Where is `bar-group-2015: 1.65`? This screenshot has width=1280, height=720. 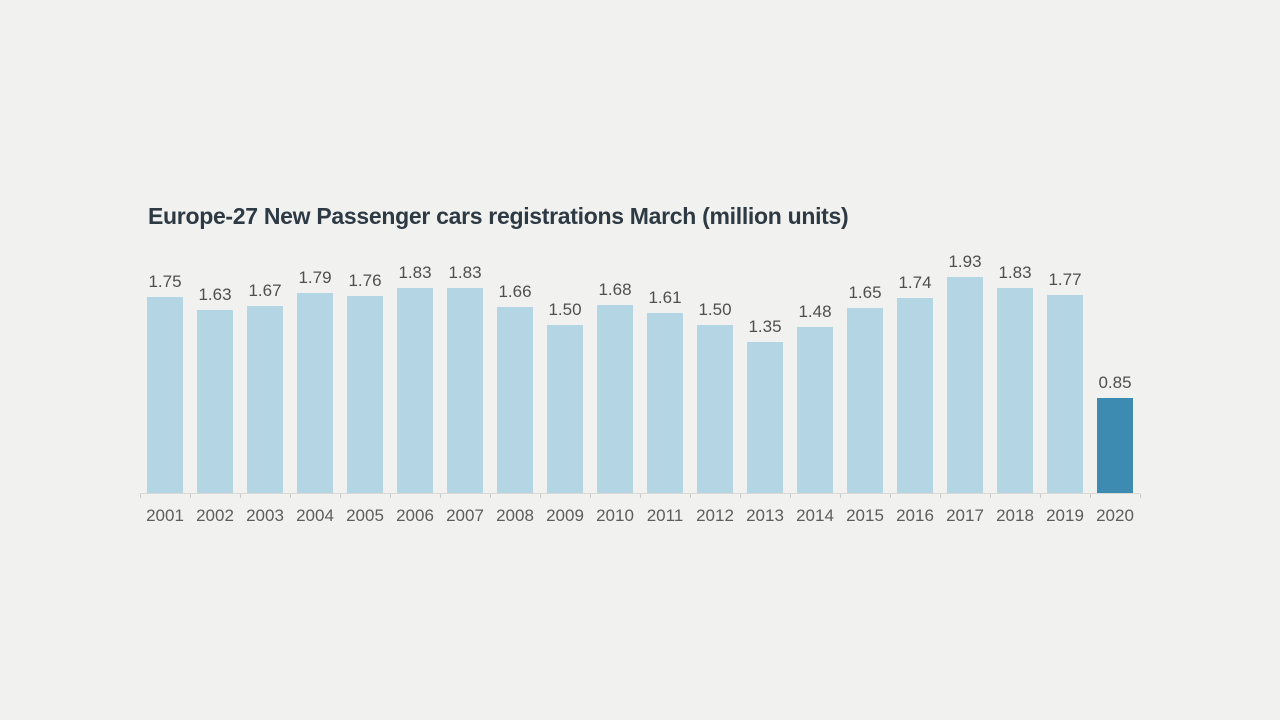 bar-group-2015: 1.65 is located at coordinates (865, 388).